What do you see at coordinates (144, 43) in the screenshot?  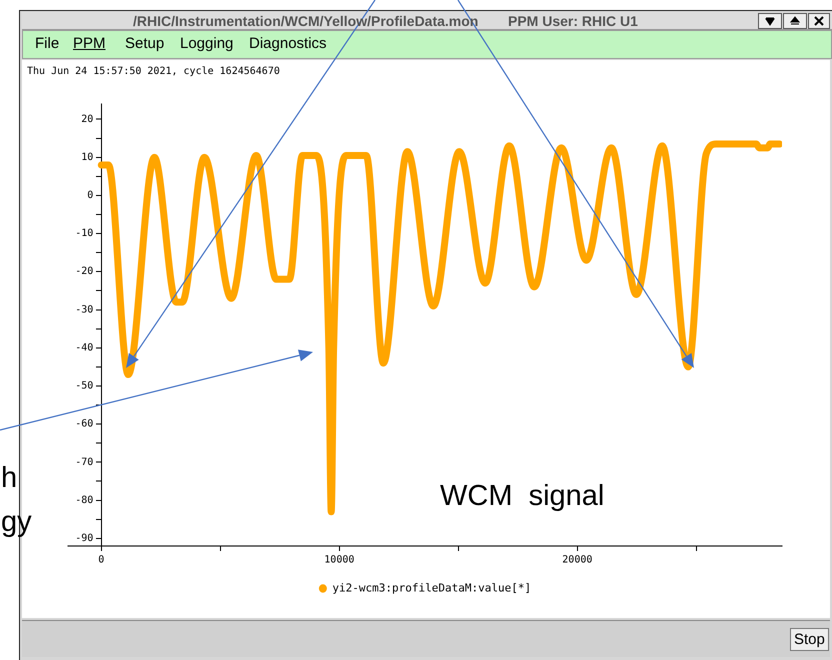 I see `text: Setup` at bounding box center [144, 43].